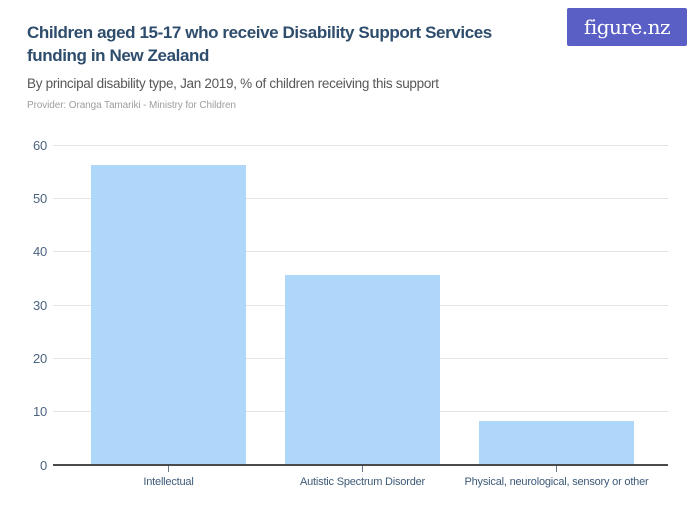 The image size is (700, 525). I want to click on y-axis-tick-label: 30, so click(39, 305).